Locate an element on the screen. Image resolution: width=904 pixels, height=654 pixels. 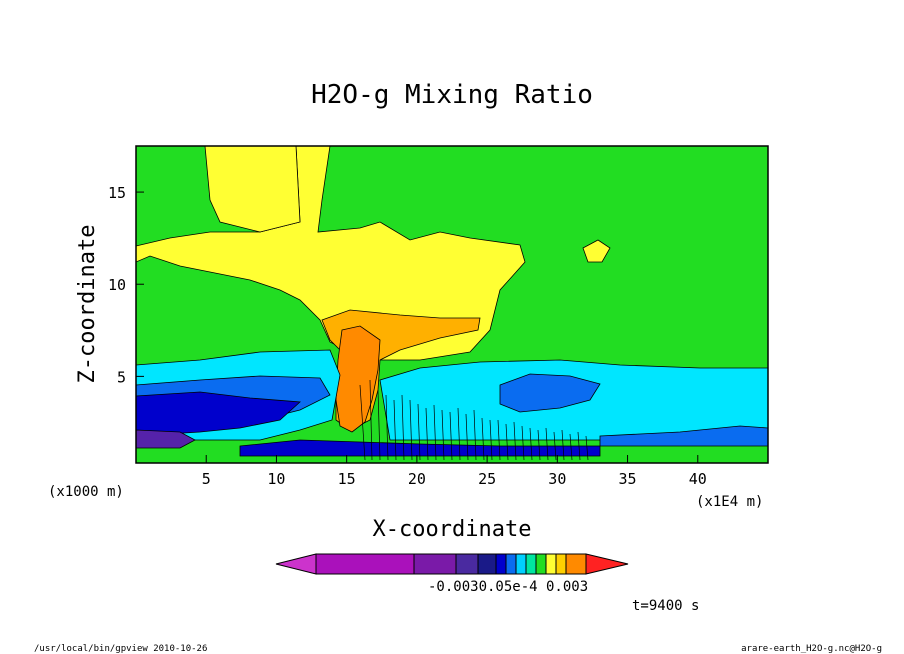
footer-right: arare-earth_H2O-g.nc@H2O-g is located at coordinates (811, 649).